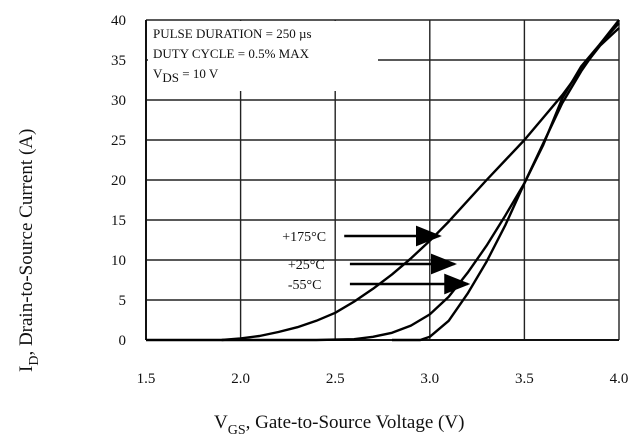 This screenshot has width=631, height=439. Describe the element at coordinates (232, 33) in the screenshot. I see `annotation-line-1: PULSE DURATION = 250 µs` at that location.